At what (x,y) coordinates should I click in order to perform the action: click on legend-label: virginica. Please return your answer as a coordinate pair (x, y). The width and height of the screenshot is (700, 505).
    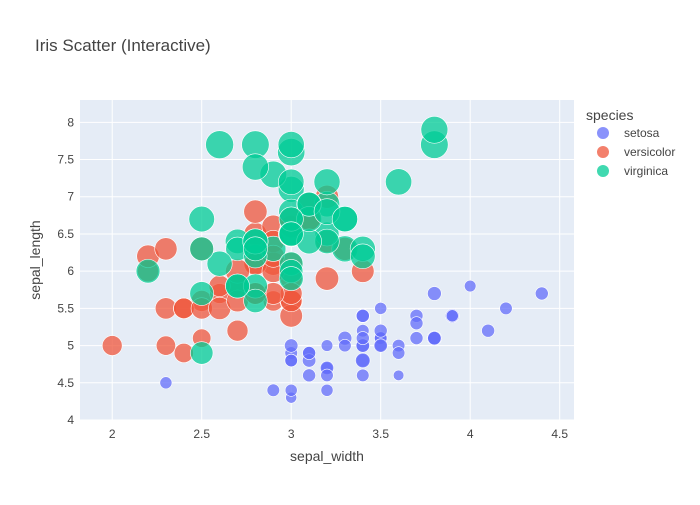
    Looking at the image, I should click on (646, 171).